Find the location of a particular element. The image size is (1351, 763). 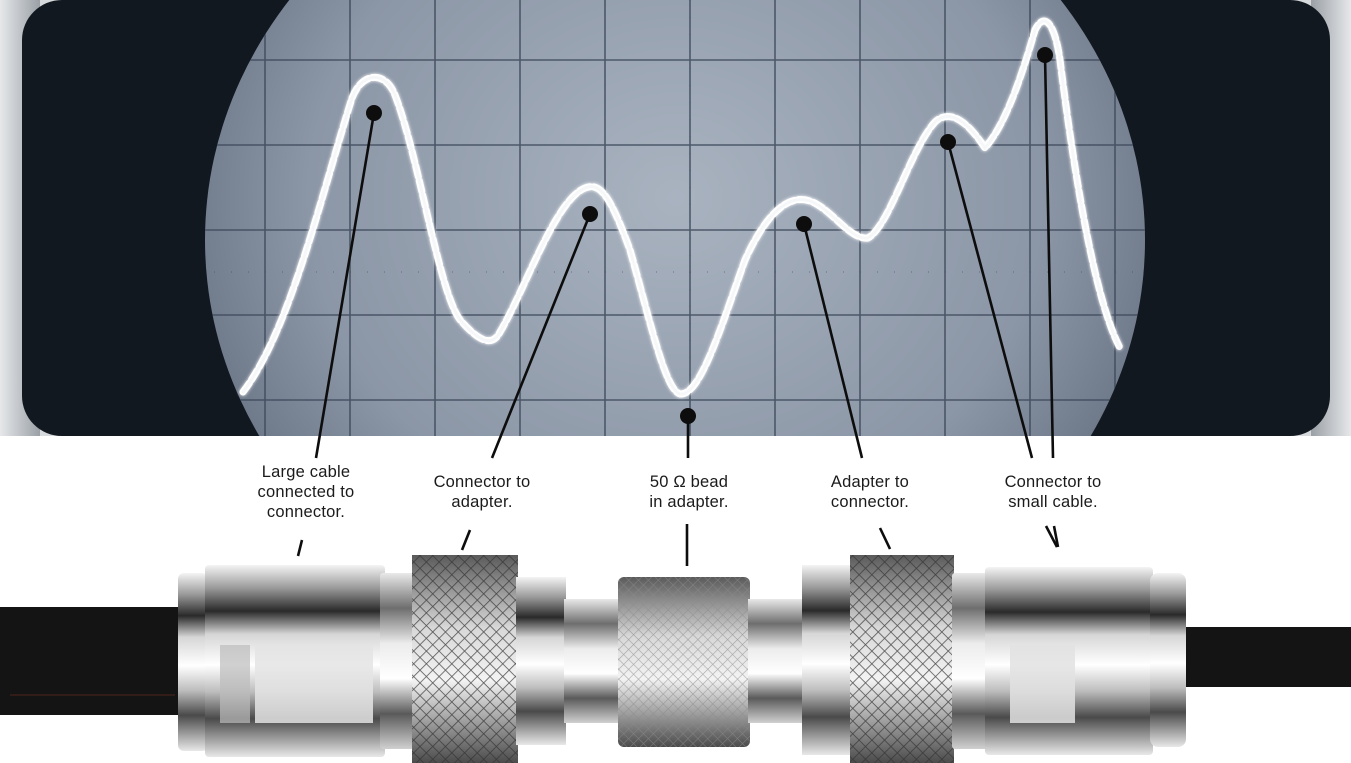

marker-large-cable is located at coordinates (374, 113).